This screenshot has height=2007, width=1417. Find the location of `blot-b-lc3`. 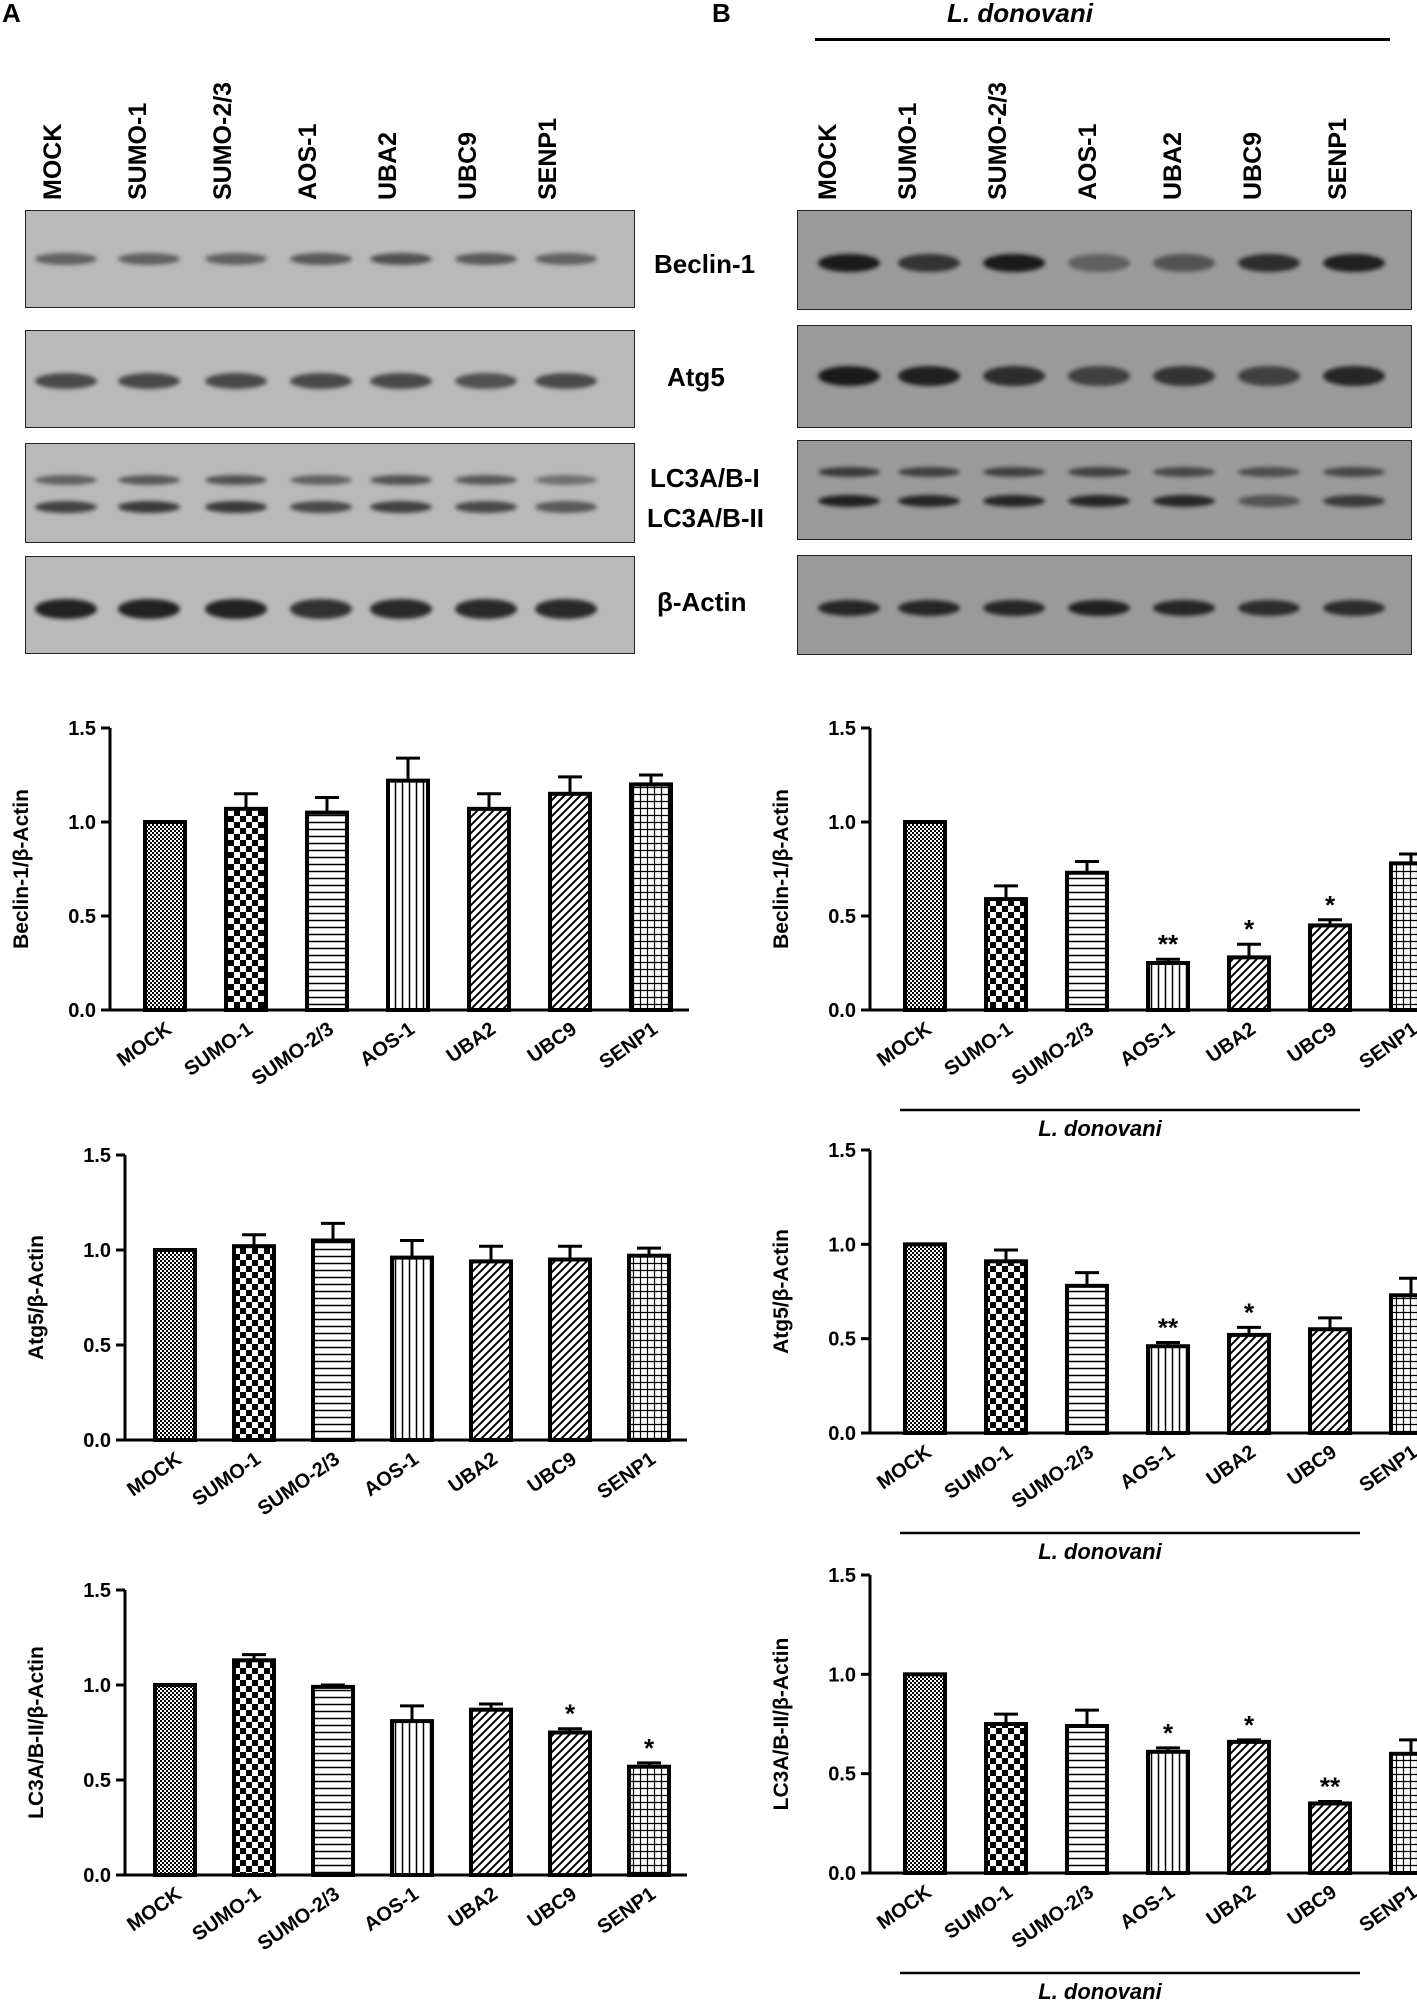

blot-b-lc3 is located at coordinates (1104, 490).